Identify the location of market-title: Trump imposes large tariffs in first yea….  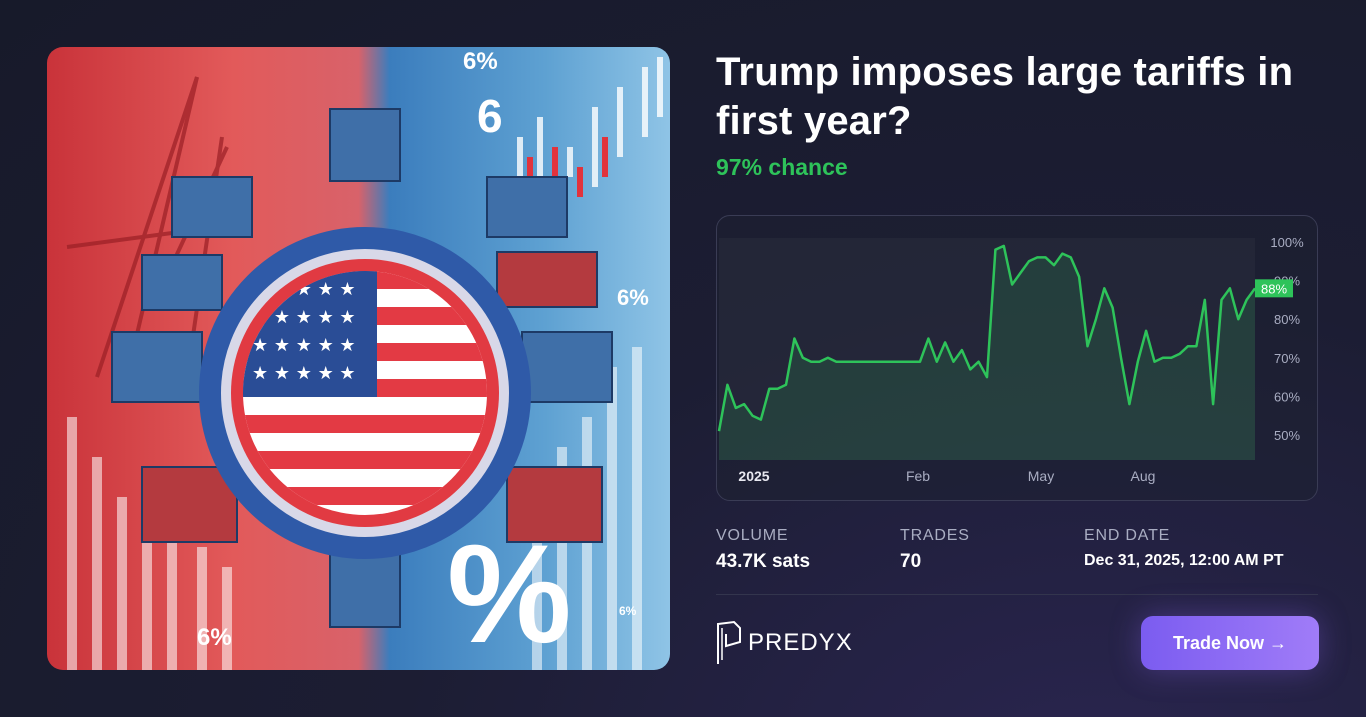
(1005, 96).